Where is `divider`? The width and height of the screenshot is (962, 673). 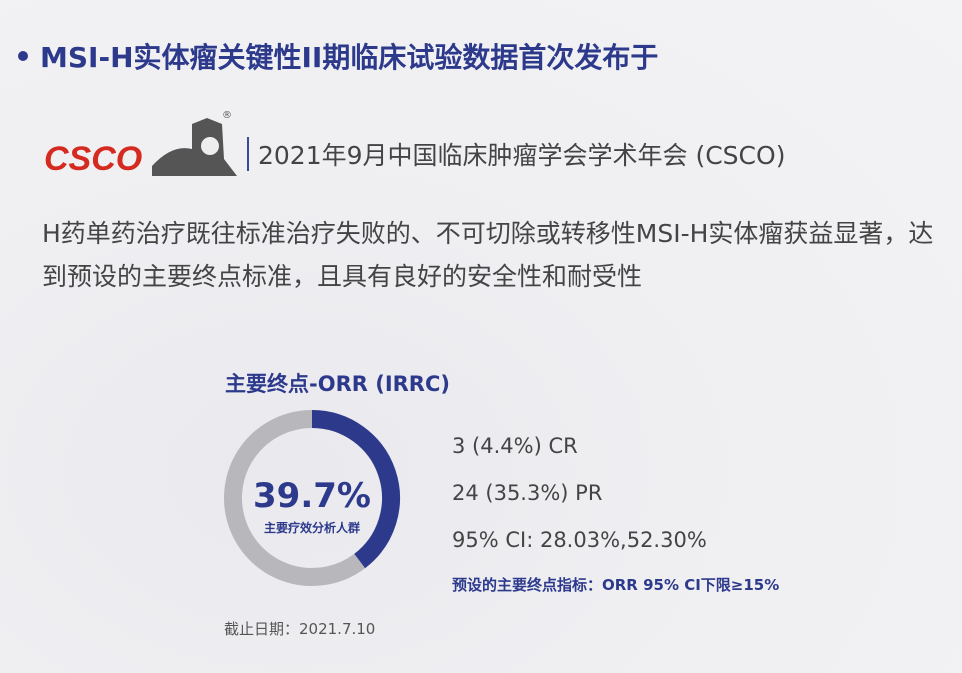
divider is located at coordinates (248, 154).